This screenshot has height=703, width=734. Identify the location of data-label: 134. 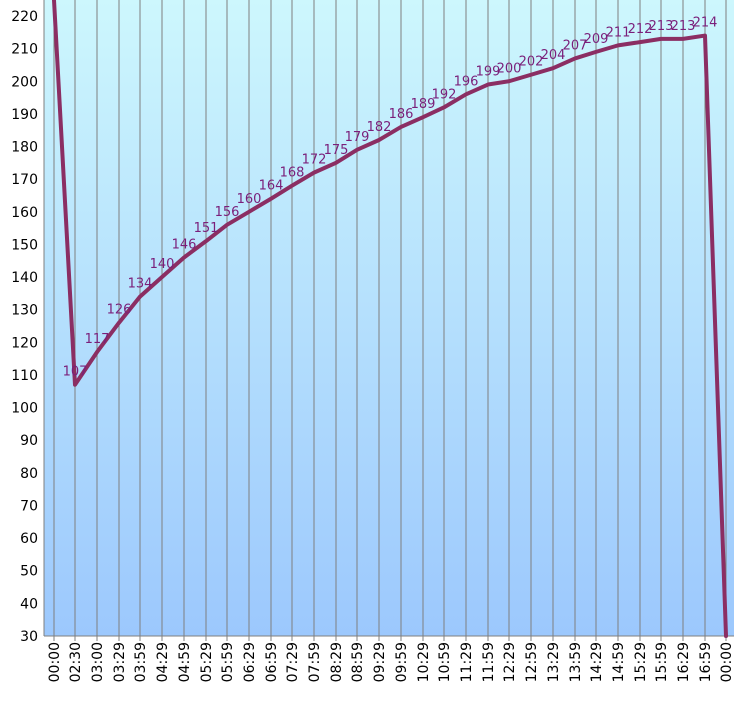
(140, 284).